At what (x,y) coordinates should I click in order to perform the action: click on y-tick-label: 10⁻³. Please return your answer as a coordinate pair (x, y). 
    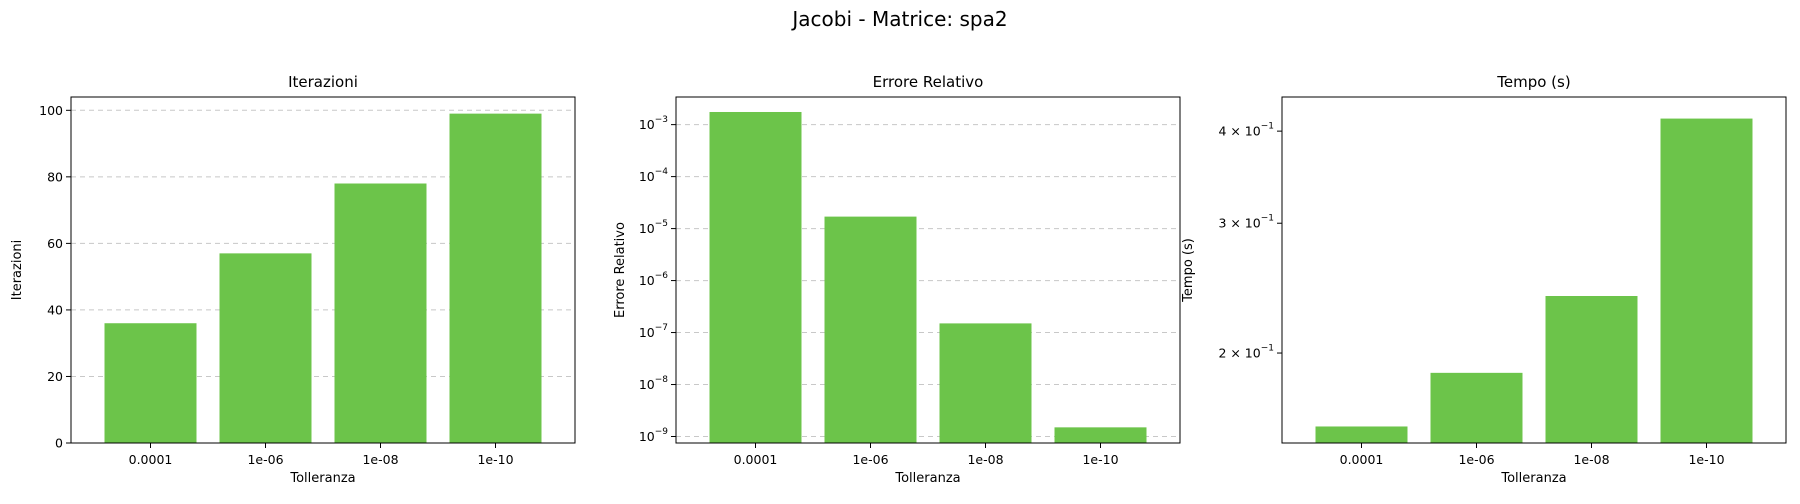
    Looking at the image, I should click on (653, 123).